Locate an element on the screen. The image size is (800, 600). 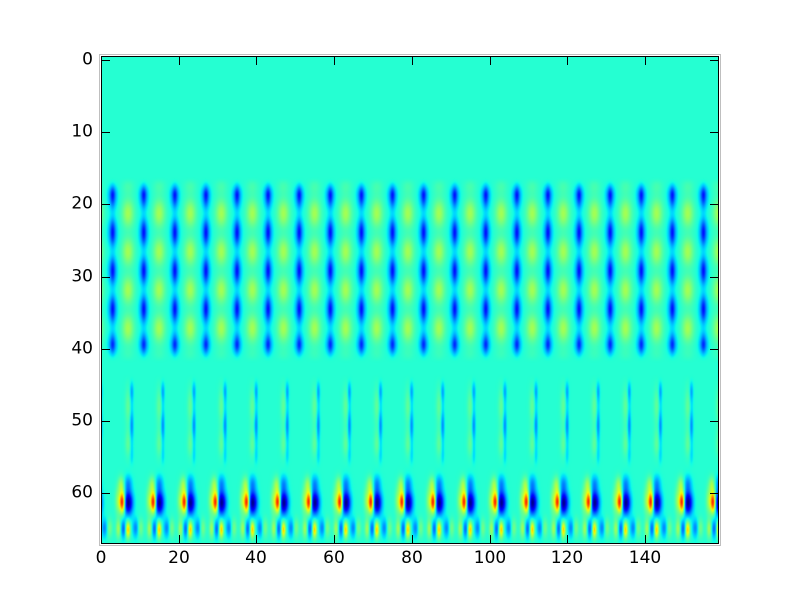
x-tick-label: 140 is located at coordinates (645, 558).